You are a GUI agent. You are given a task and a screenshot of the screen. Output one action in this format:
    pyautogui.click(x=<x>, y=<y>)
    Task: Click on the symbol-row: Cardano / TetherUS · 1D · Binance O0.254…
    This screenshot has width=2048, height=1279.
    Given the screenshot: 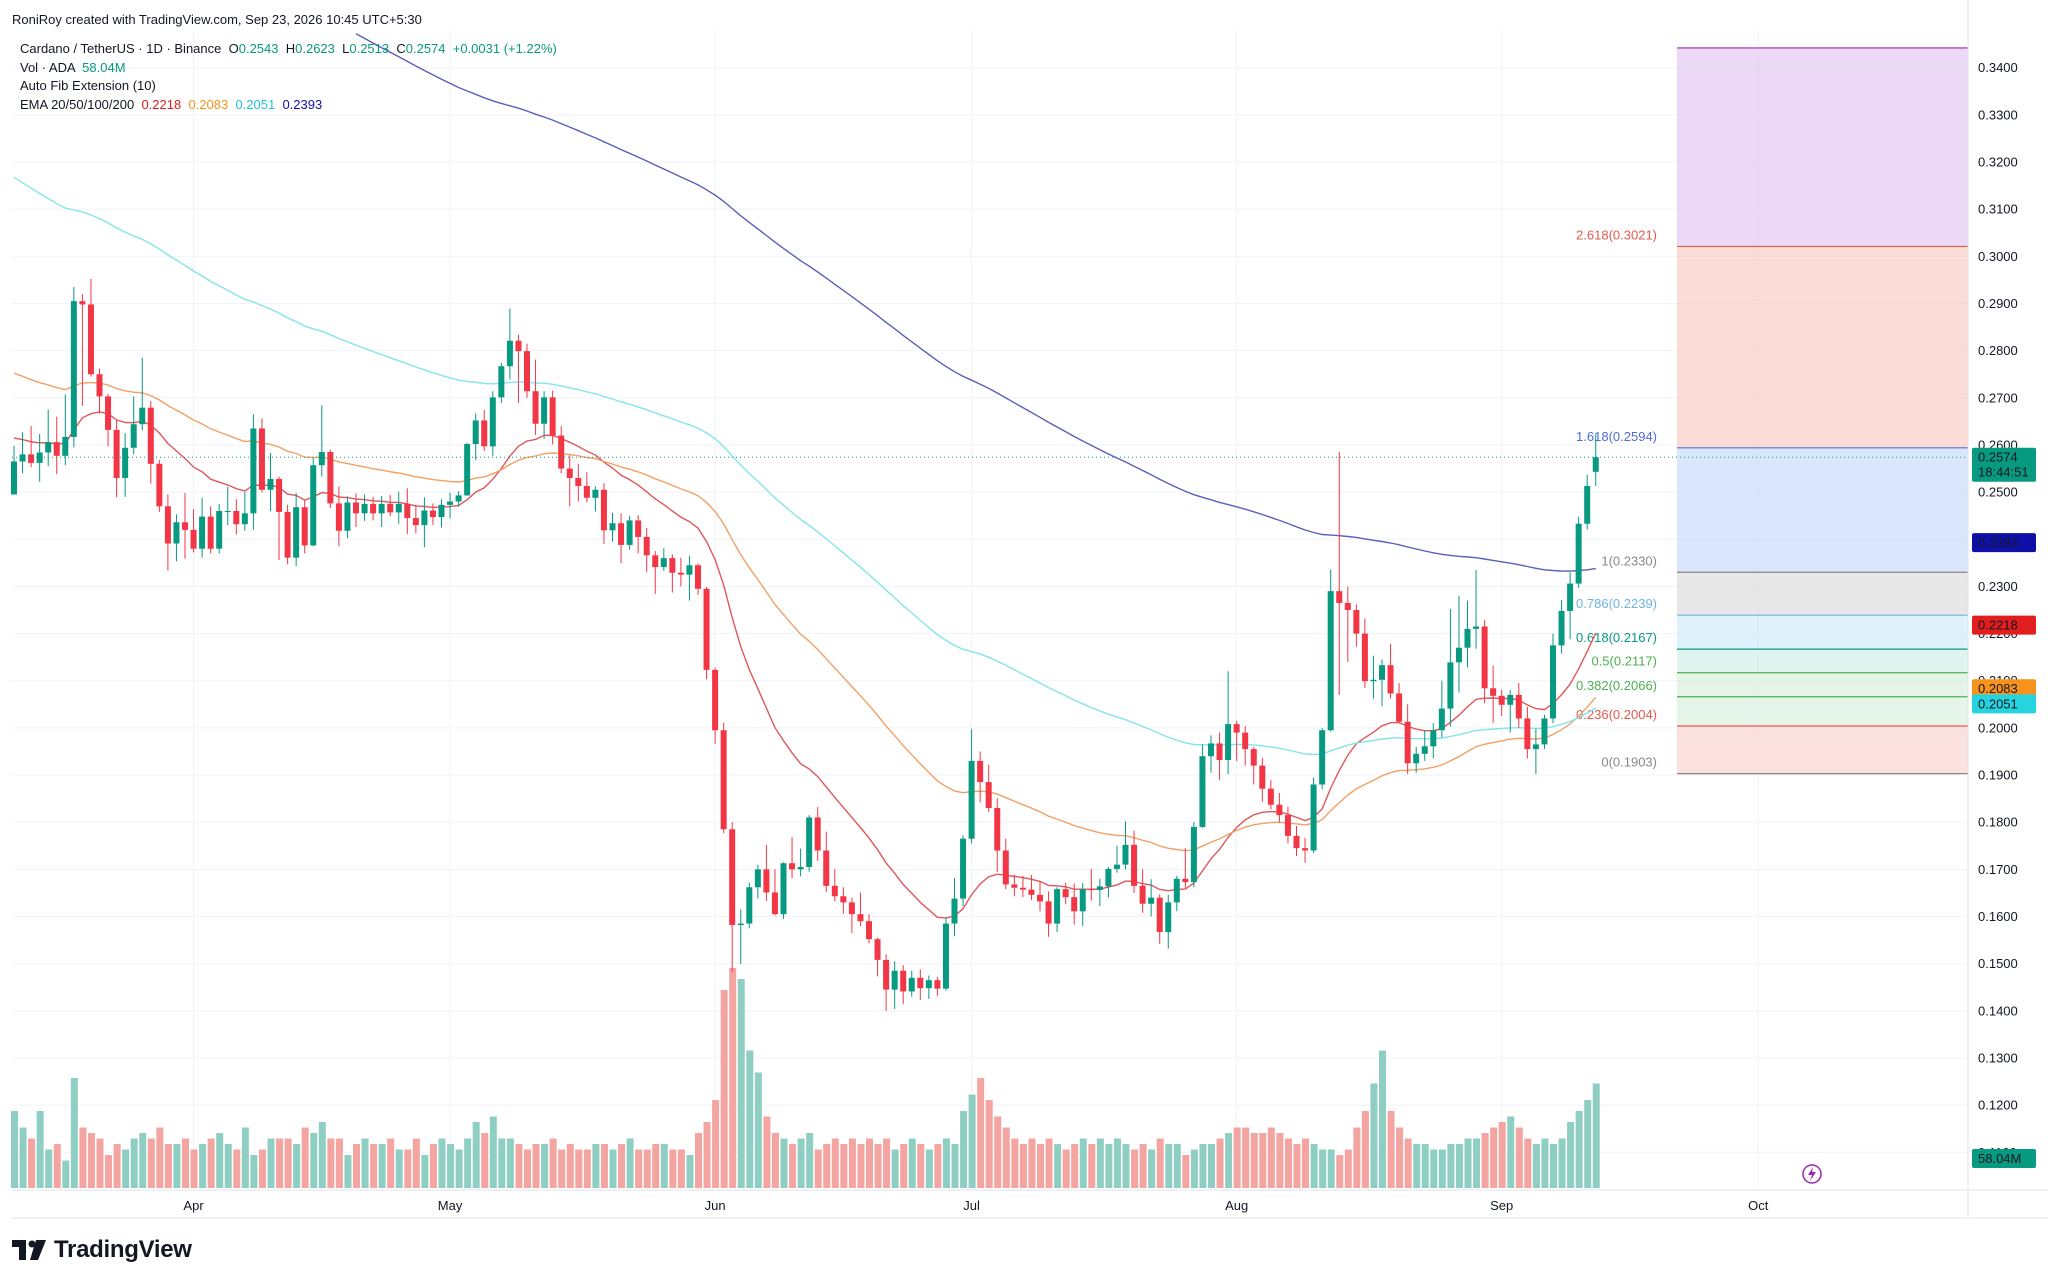 What is the action you would take?
    pyautogui.click(x=288, y=49)
    